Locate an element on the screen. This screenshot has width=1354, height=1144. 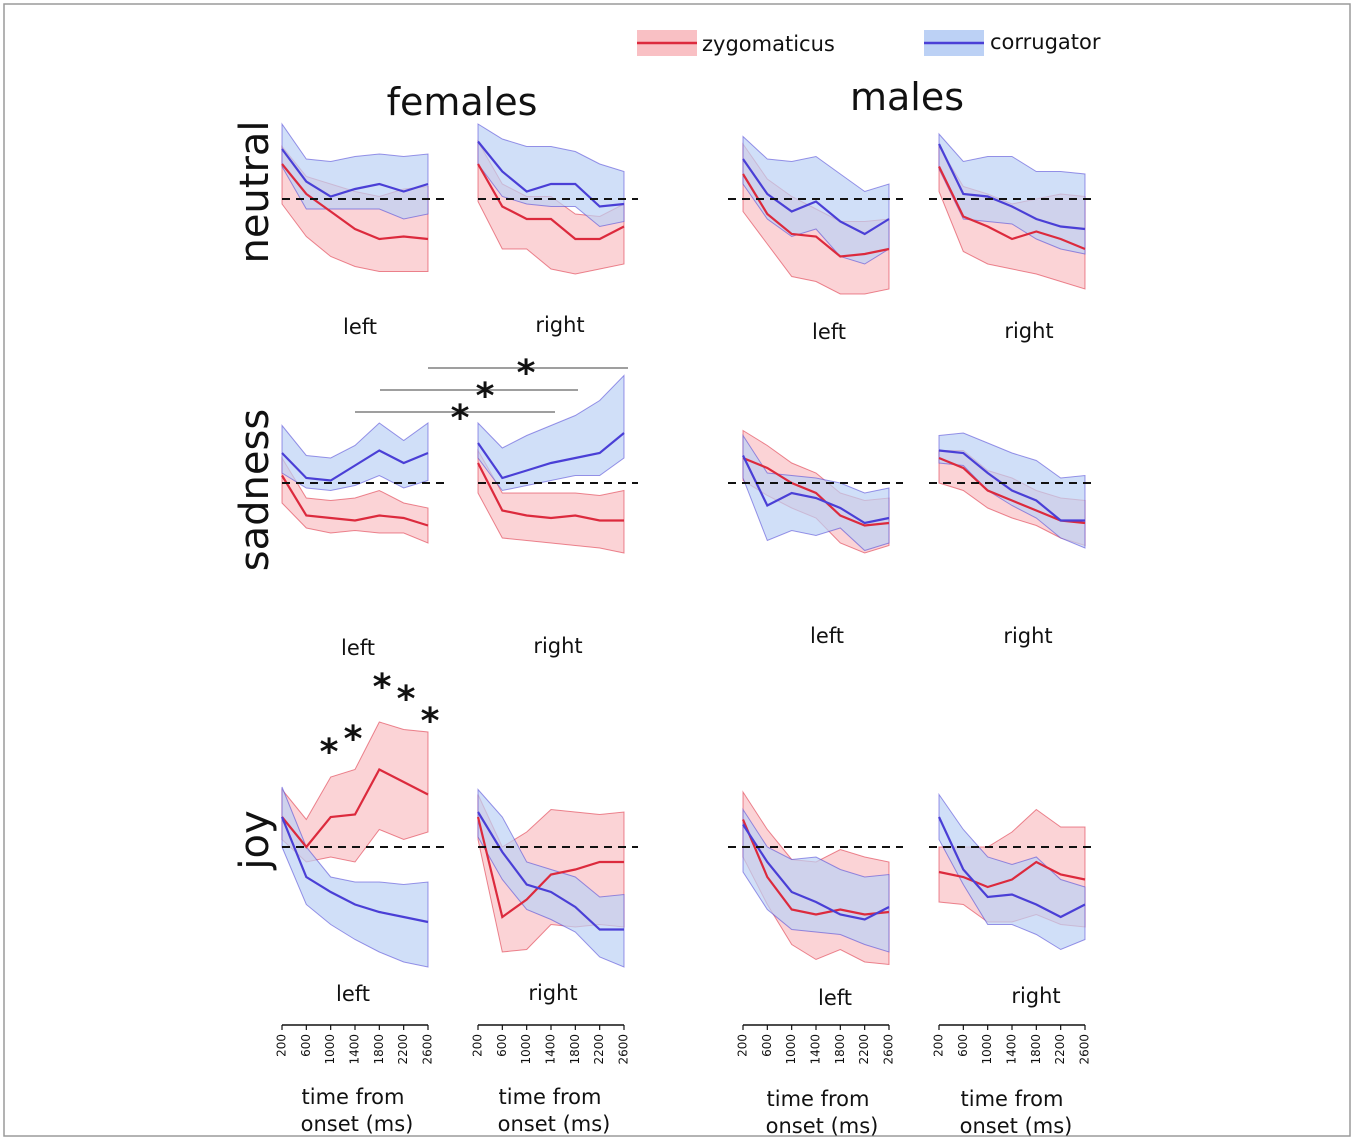
significance-brackets: * * * is located at coordinates (491, 396).